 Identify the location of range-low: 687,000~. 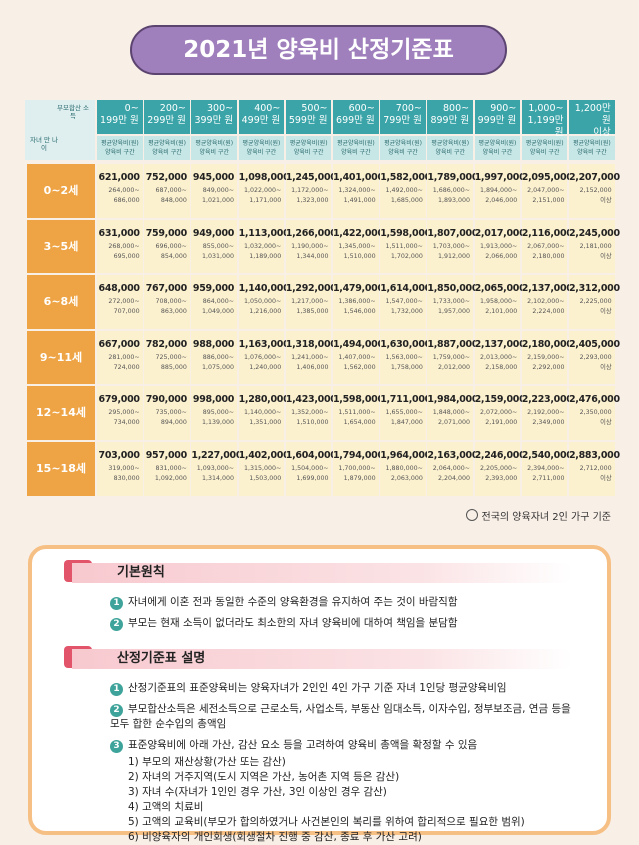
(171, 190).